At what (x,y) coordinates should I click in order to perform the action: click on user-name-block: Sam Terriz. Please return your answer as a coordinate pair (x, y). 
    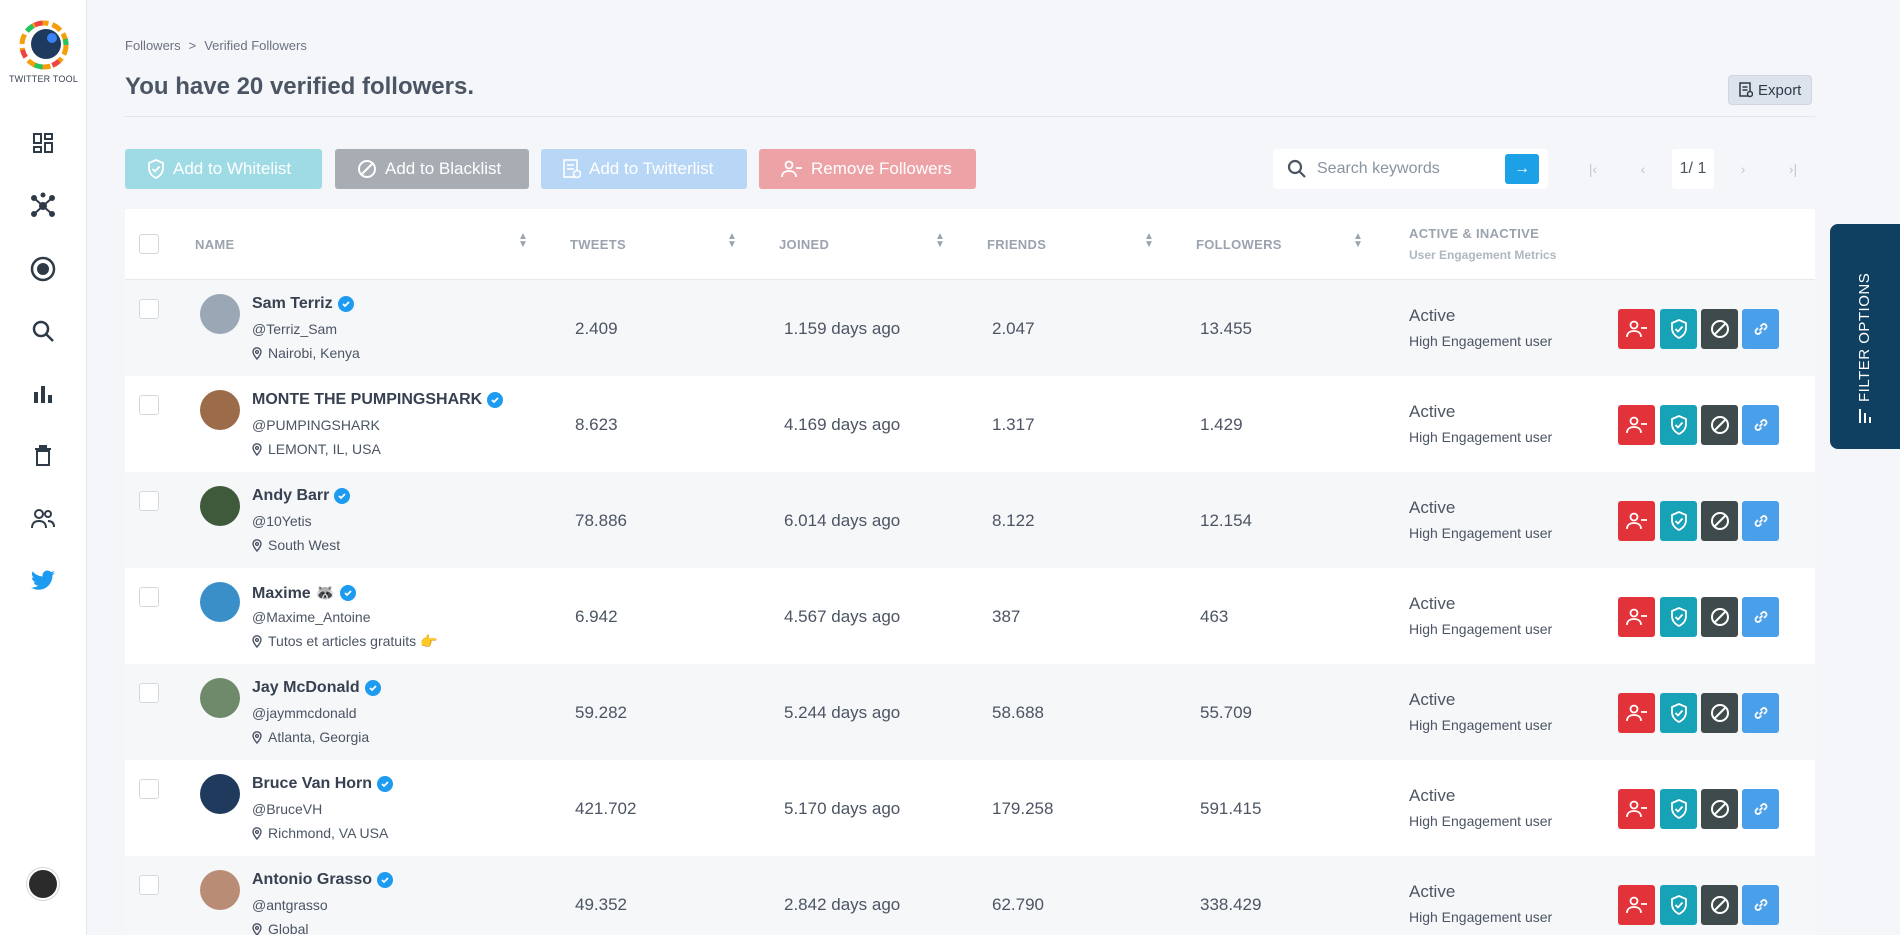
    Looking at the image, I should click on (303, 304).